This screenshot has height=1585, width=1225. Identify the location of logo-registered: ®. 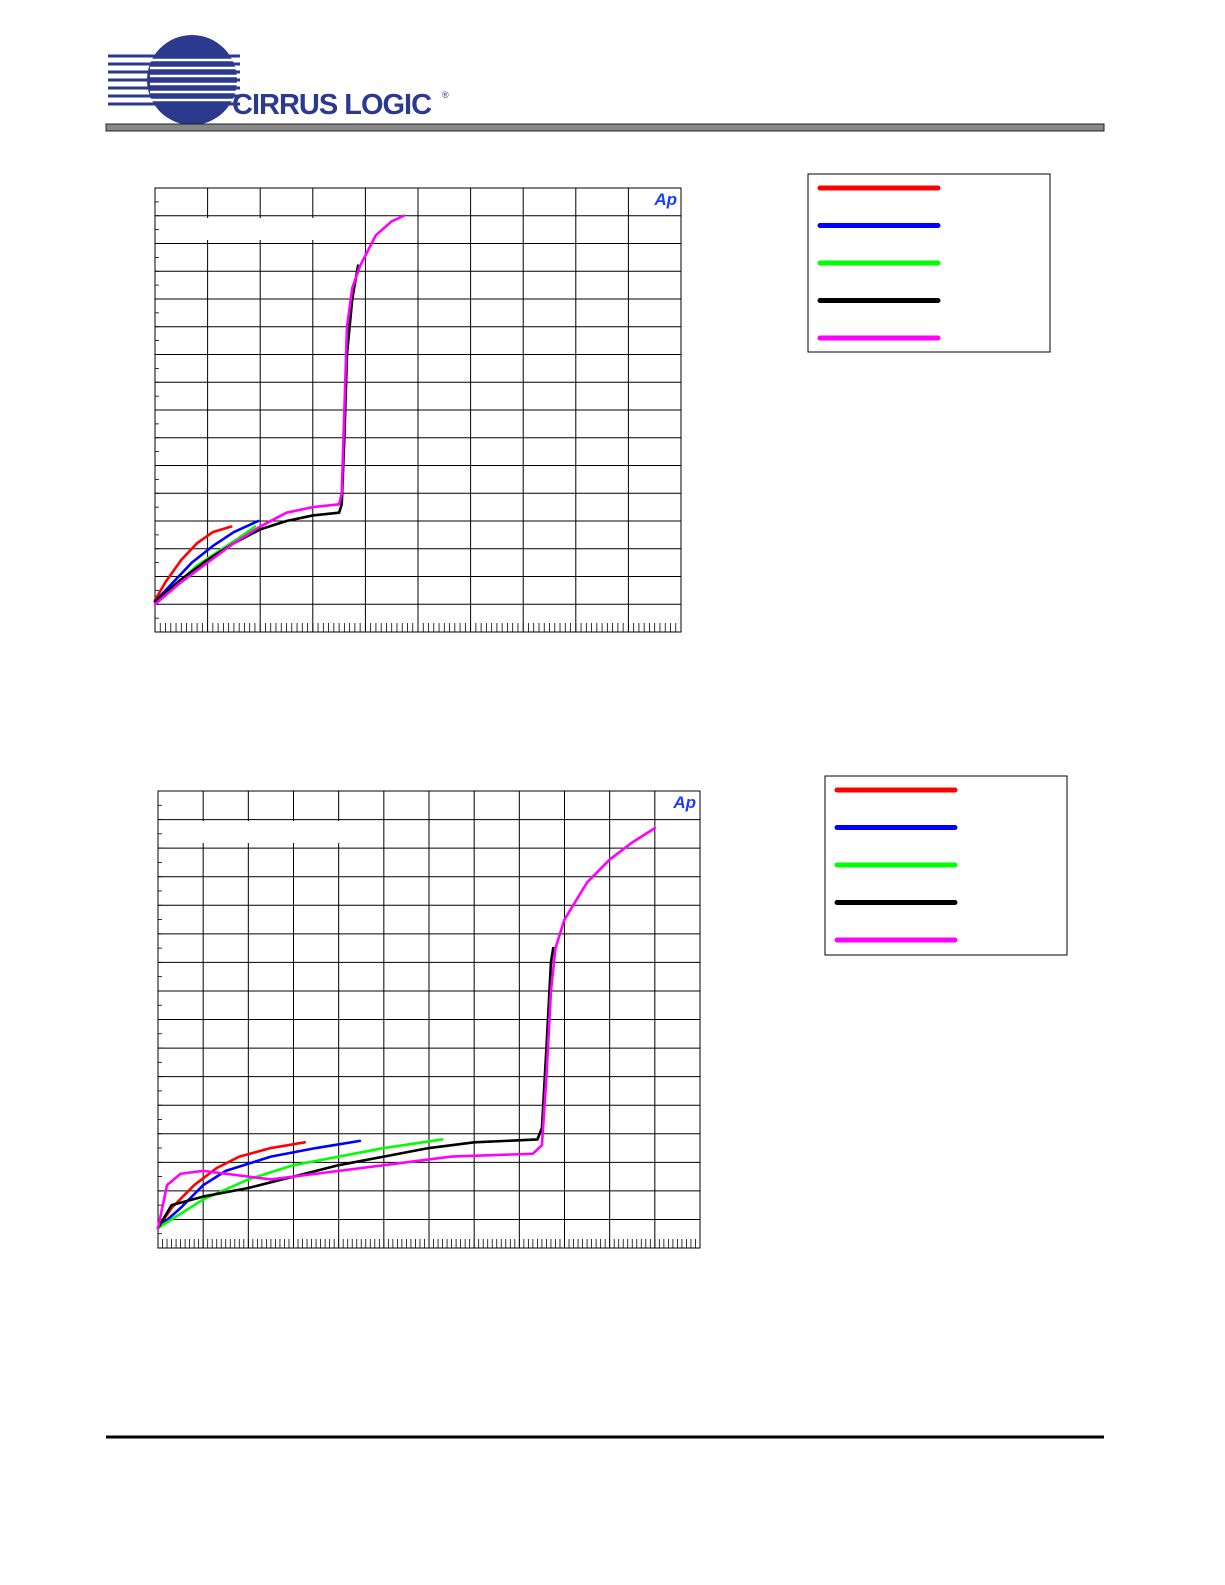
(445, 95).